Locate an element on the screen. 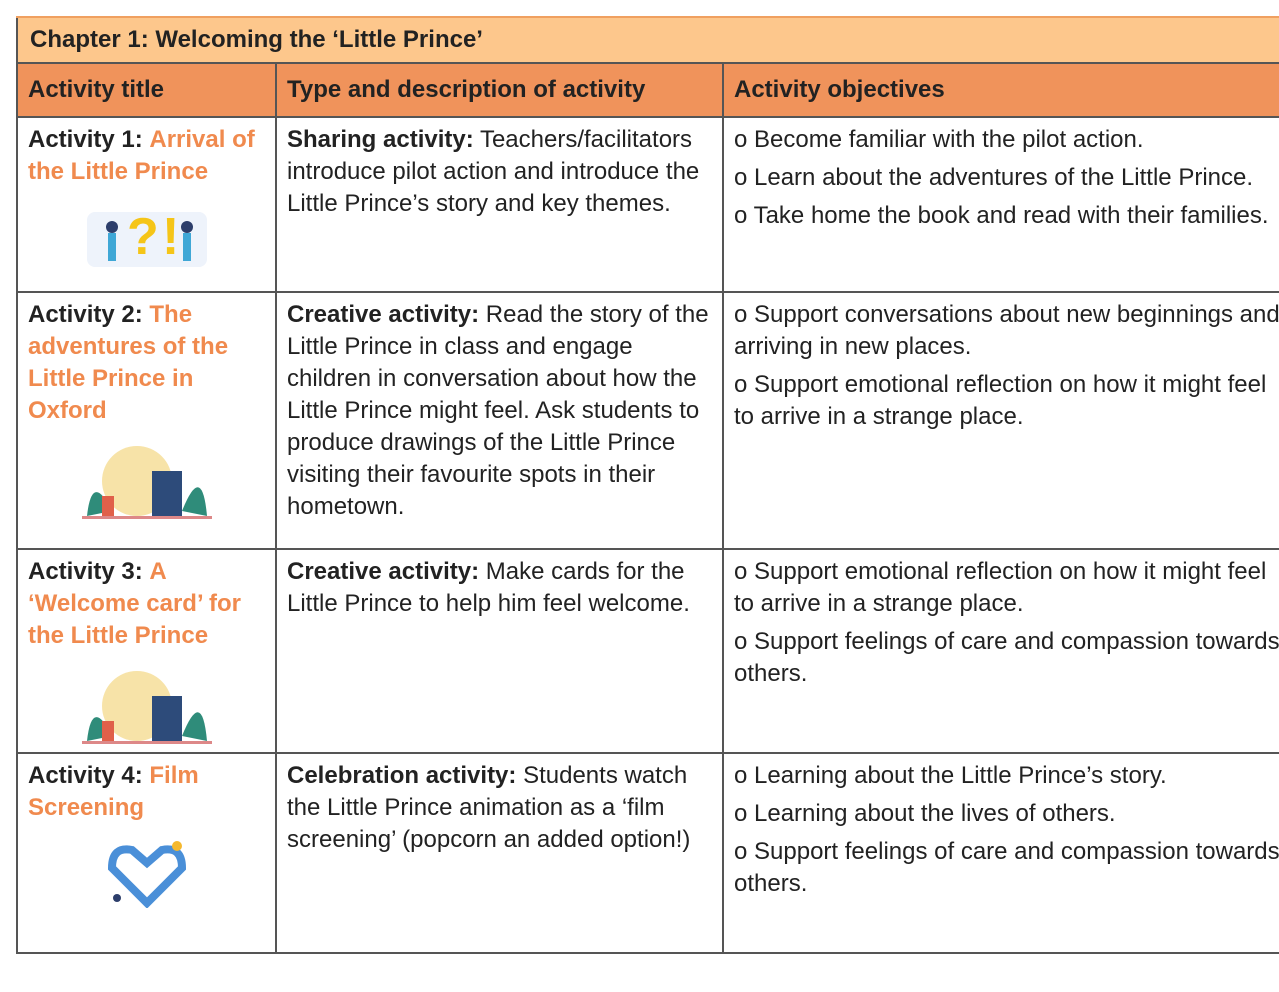  header-cell: Activity objectives is located at coordinates (1000, 90).